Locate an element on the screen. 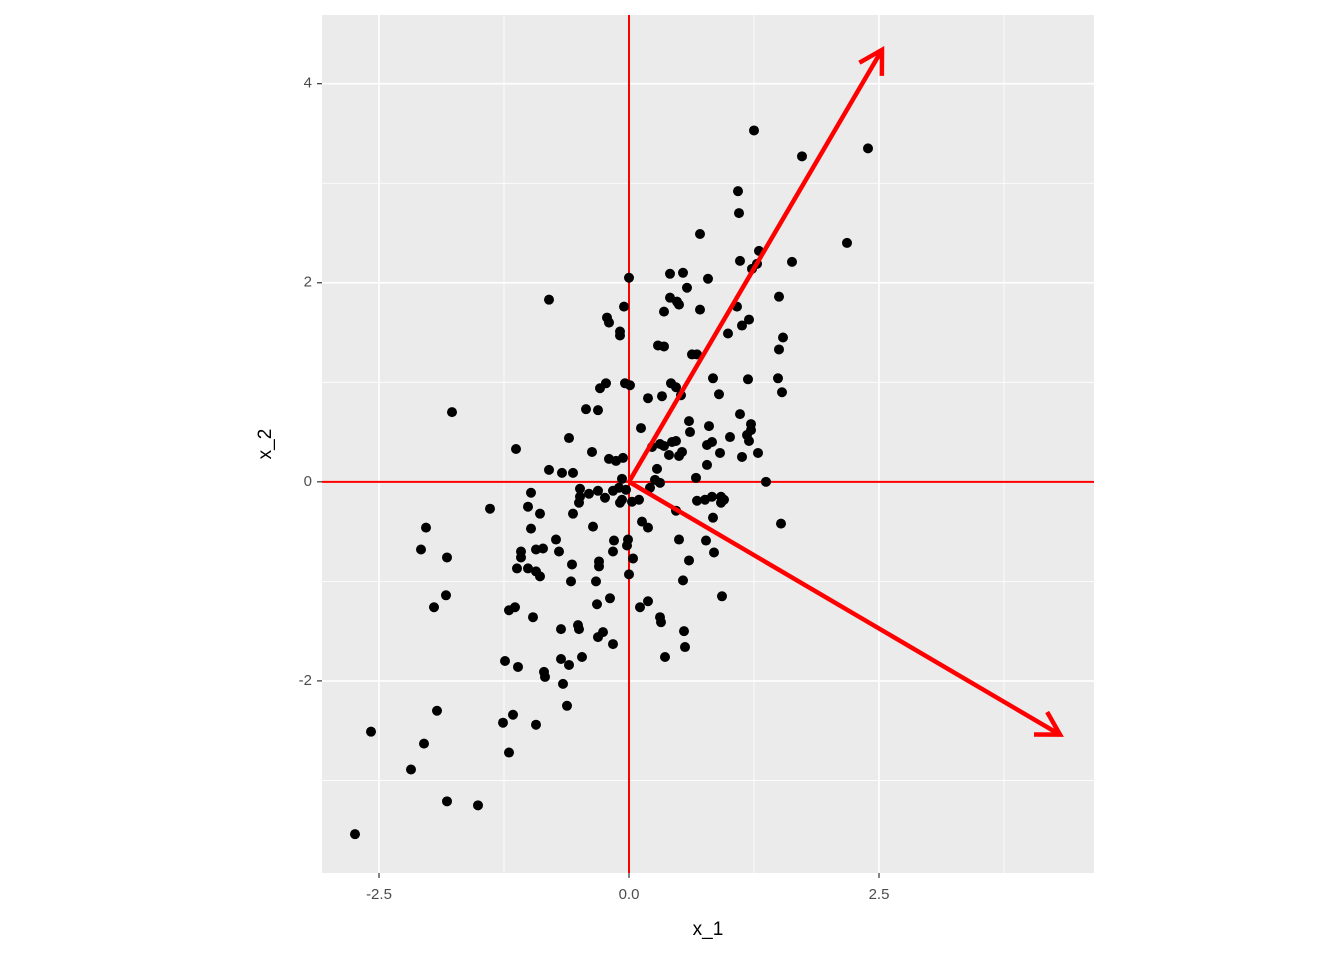  x-axis-title: x_1 is located at coordinates (708, 929).